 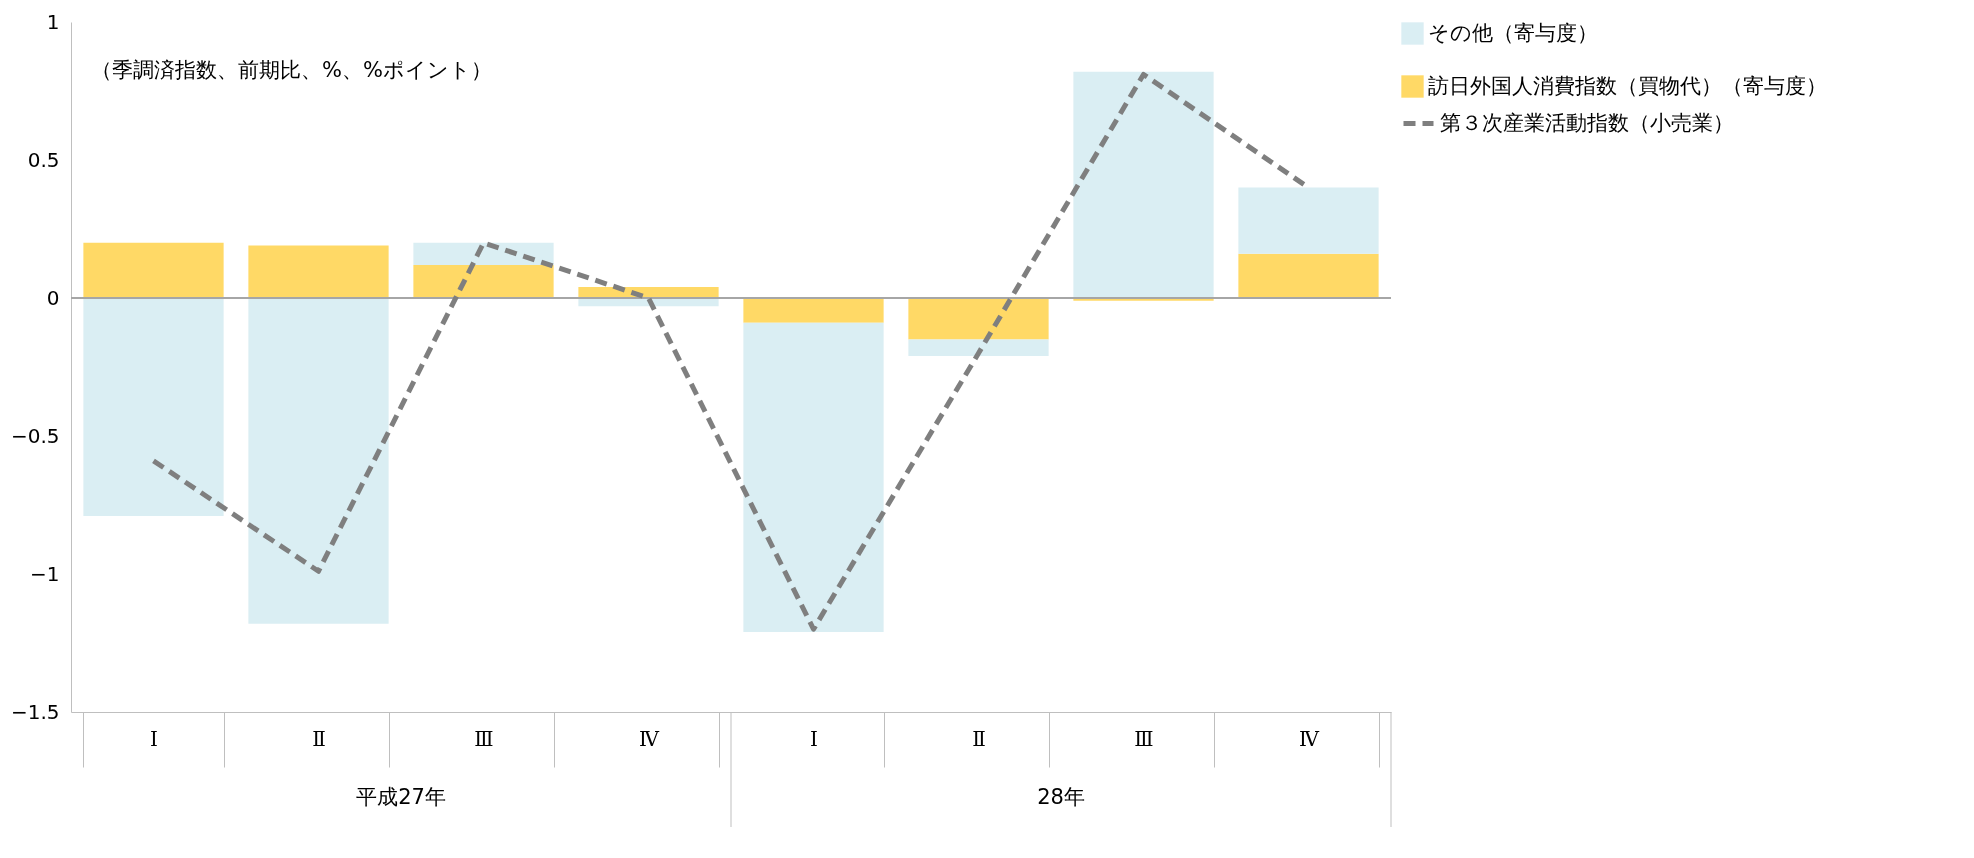 What do you see at coordinates (43, 159) in the screenshot?
I see `y-tick-label: 0.5` at bounding box center [43, 159].